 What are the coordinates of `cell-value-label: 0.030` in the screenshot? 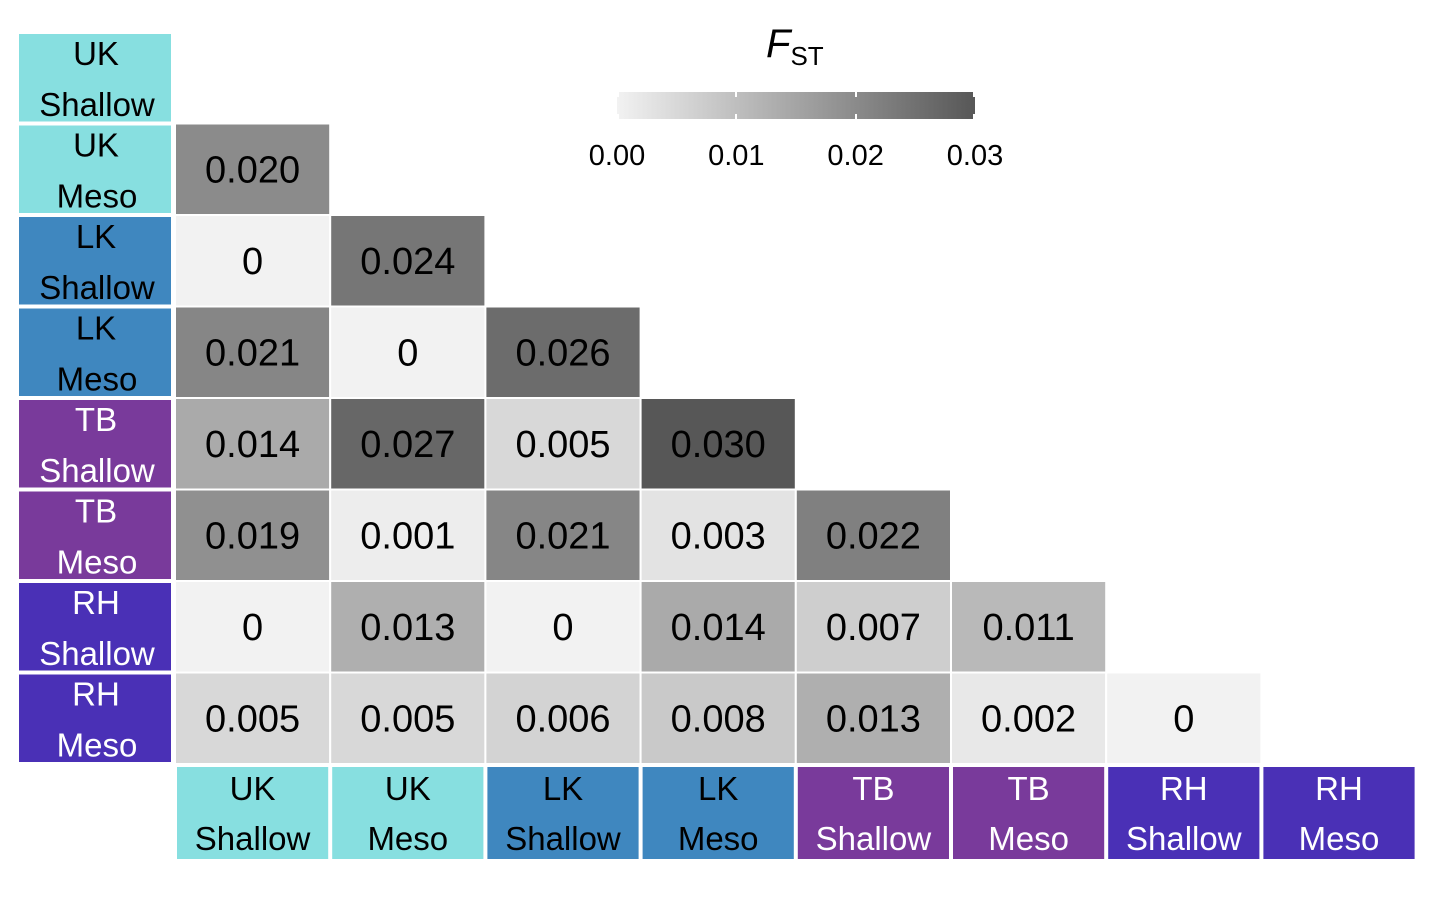 It's located at (718, 445).